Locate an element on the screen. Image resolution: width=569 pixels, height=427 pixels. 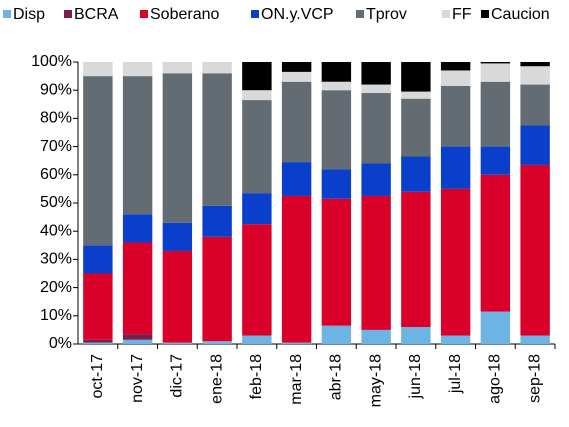
x-tick-label: abr-18 is located at coordinates (336, 377).